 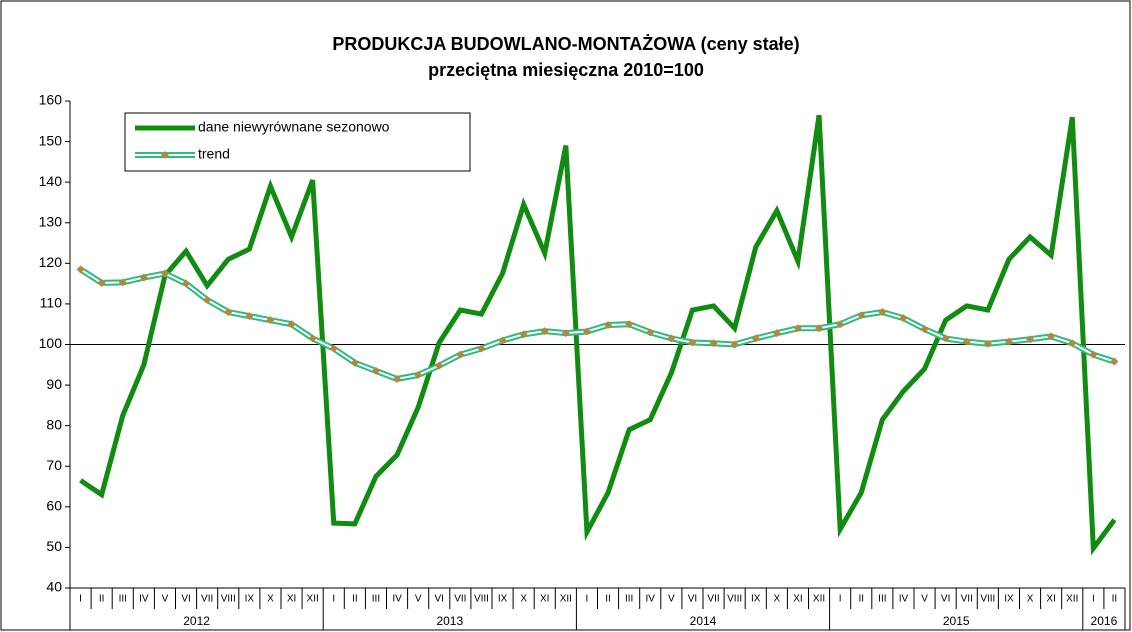 I want to click on legend-label: trend, so click(x=214, y=154).